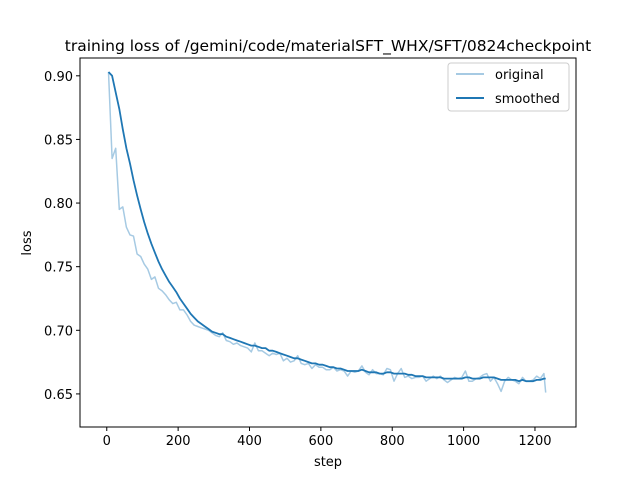 This screenshot has height=480, width=640. Describe the element at coordinates (27, 242) in the screenshot. I see `y-axis-label: loss` at that location.